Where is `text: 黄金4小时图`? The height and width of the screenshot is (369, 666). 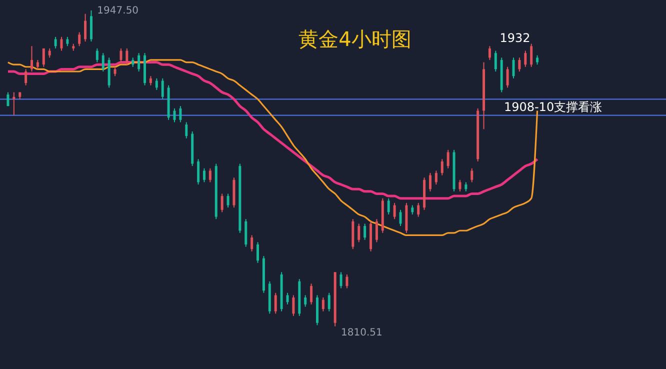 text: 黄金4小时图 is located at coordinates (355, 39).